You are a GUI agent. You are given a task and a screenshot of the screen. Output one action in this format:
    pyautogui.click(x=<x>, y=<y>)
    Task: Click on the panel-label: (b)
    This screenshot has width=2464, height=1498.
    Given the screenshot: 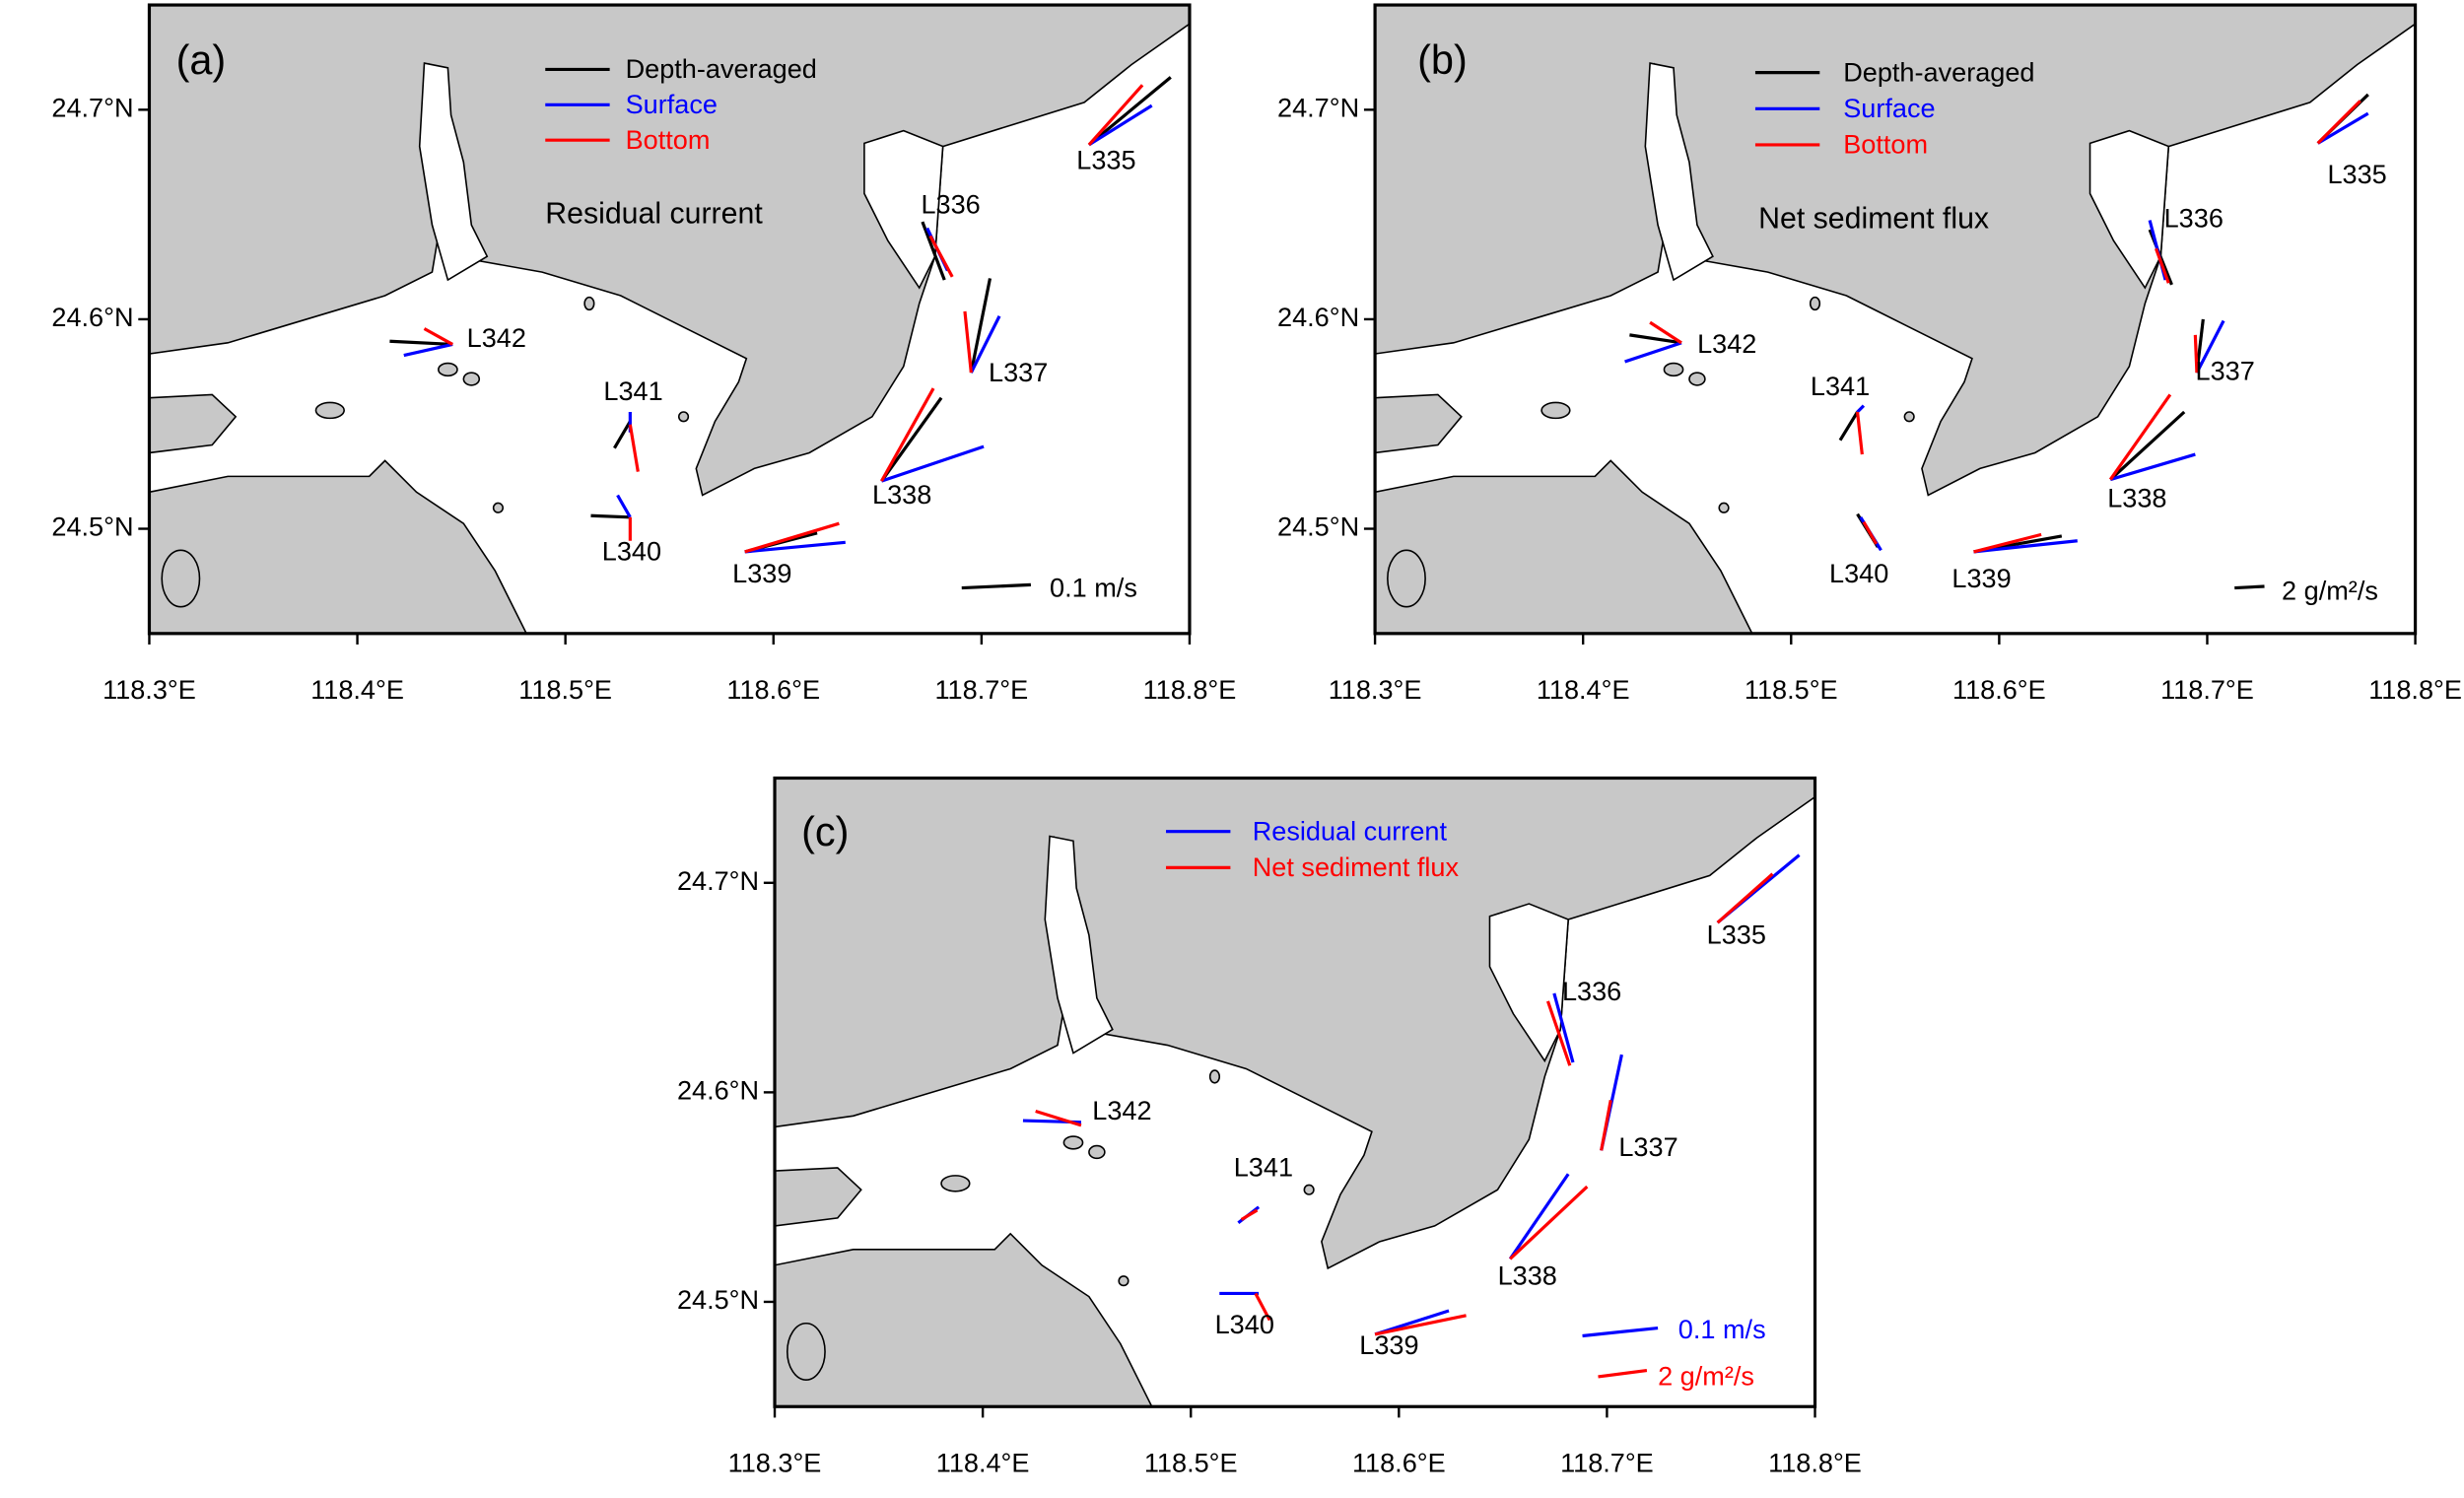 What is the action you would take?
    pyautogui.click(x=1442, y=59)
    